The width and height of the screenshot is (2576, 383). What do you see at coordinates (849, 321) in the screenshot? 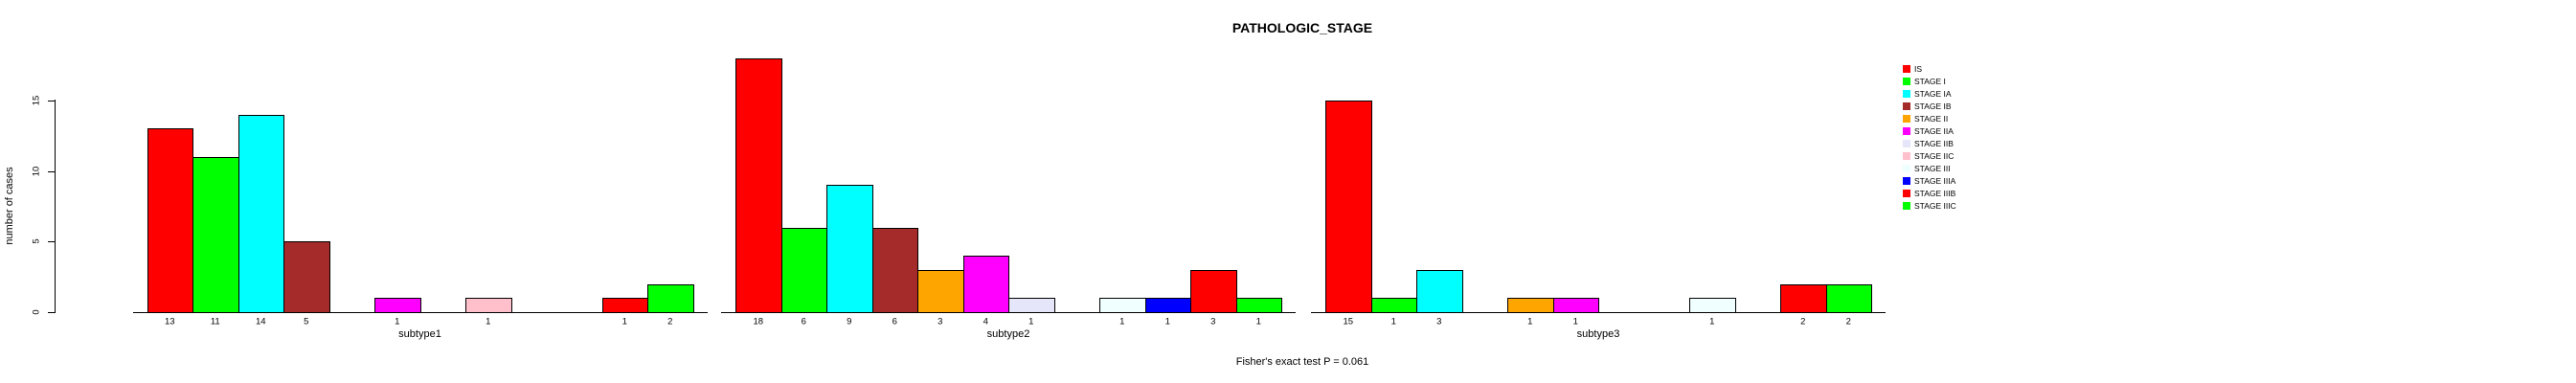
I see `bar-value-label: 9` at bounding box center [849, 321].